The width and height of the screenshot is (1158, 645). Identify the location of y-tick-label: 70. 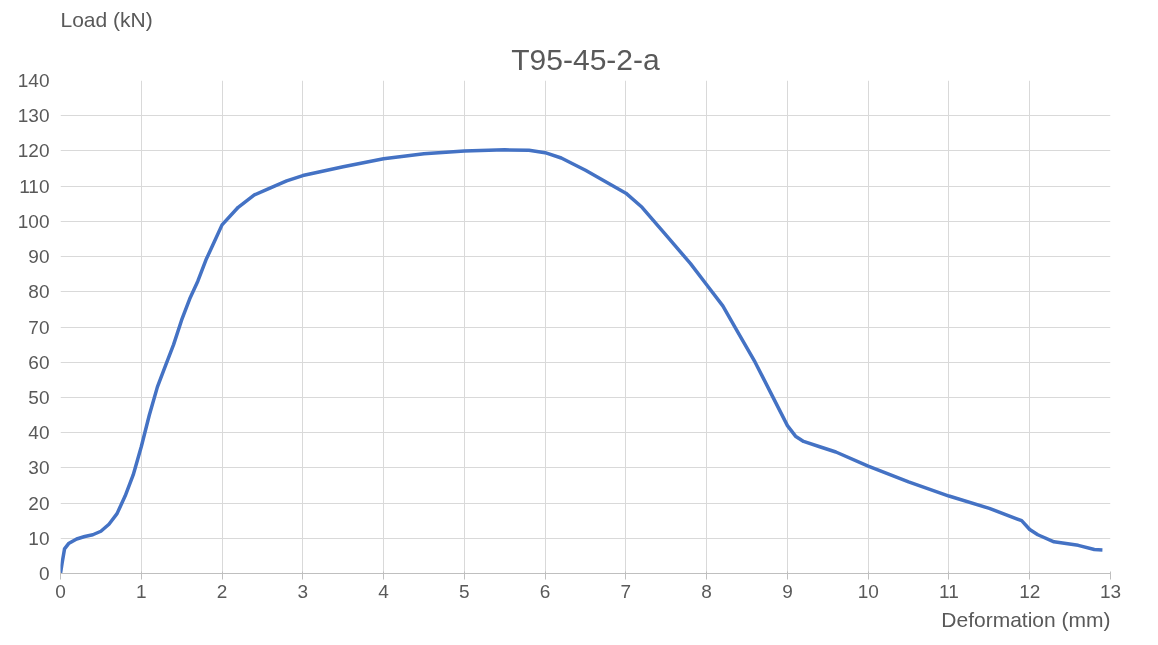
(39, 327).